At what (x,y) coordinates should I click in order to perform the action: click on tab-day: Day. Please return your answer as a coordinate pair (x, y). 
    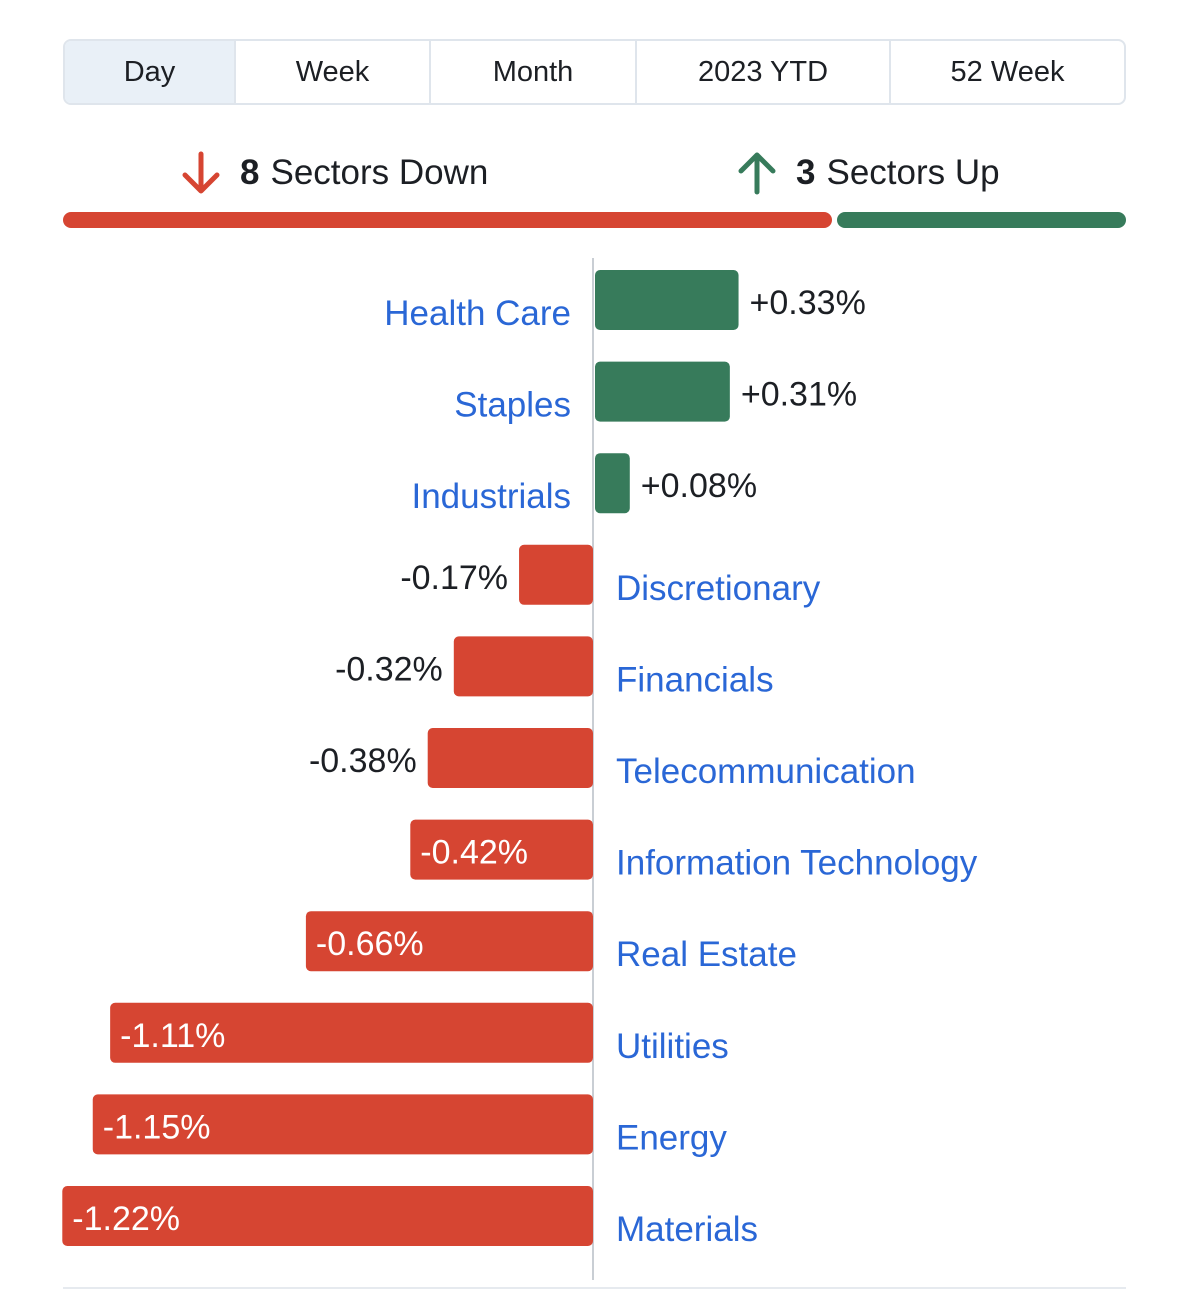
    Looking at the image, I should click on (150, 72).